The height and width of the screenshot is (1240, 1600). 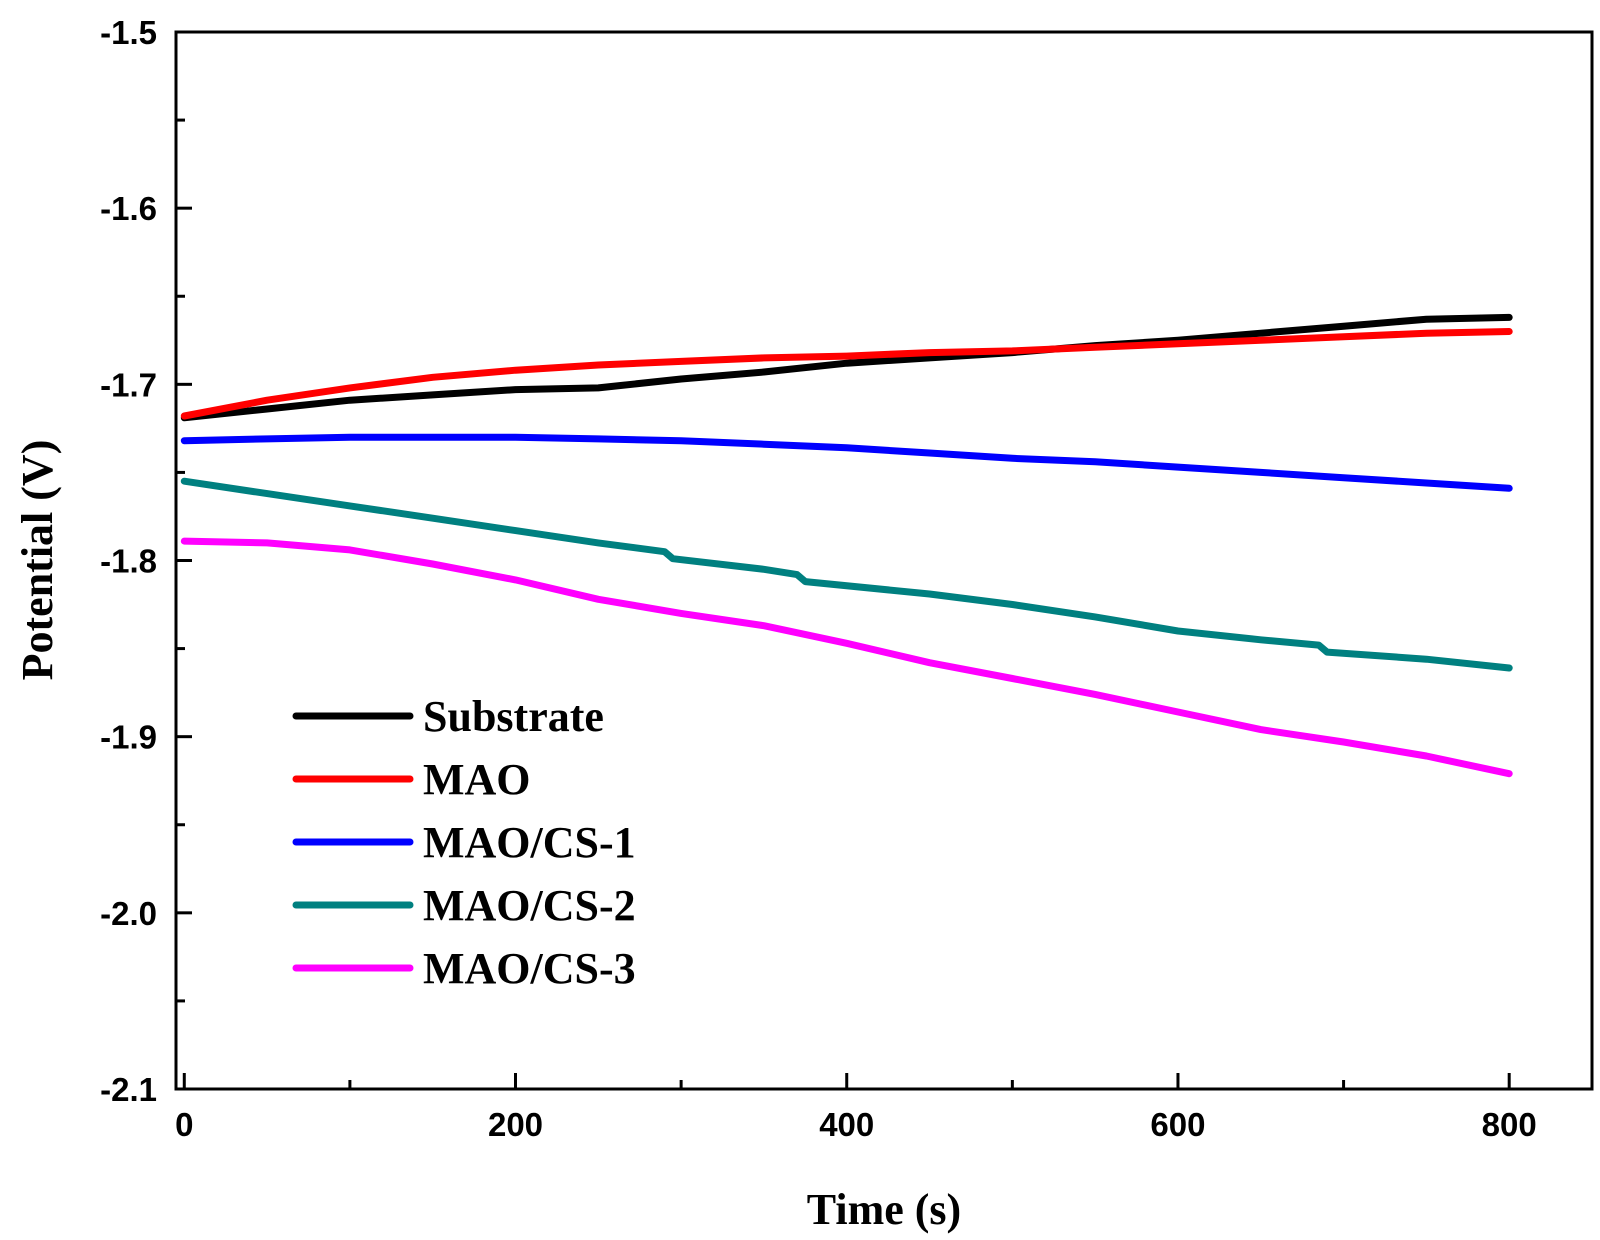 I want to click on x-tick-label: 600, so click(x=1177, y=1124).